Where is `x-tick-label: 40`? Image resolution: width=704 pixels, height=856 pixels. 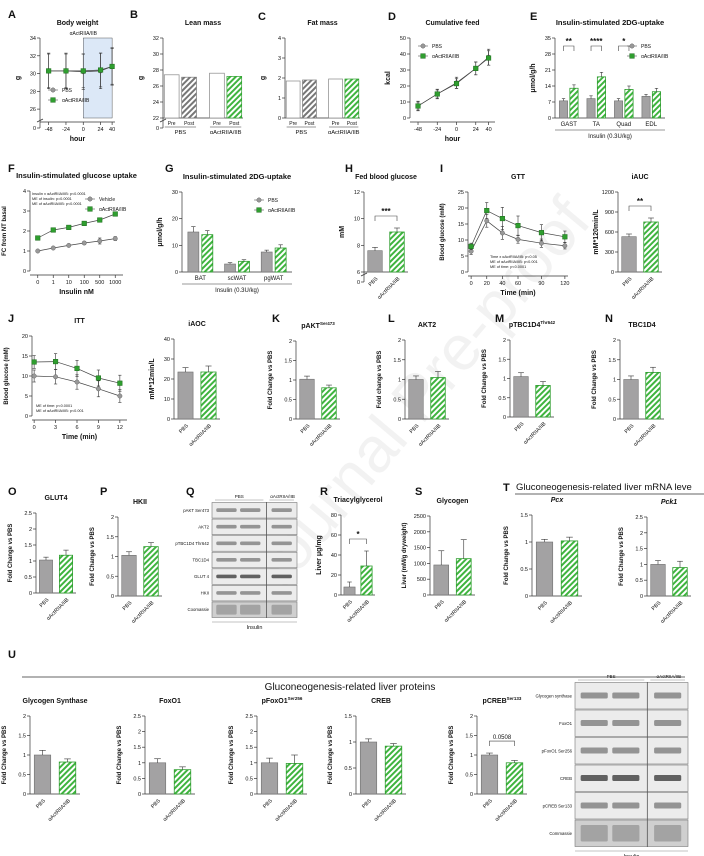 x-tick-label: 40 is located at coordinates (112, 130).